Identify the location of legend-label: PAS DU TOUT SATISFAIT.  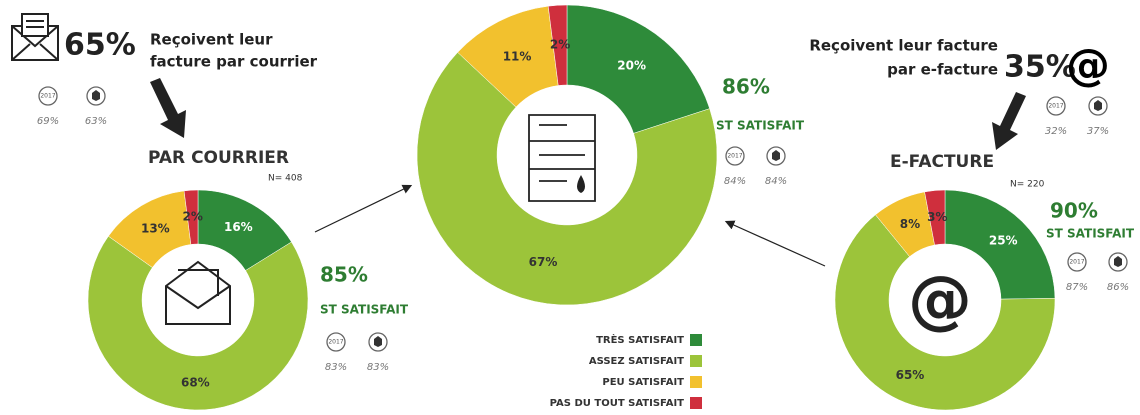
(617, 403).